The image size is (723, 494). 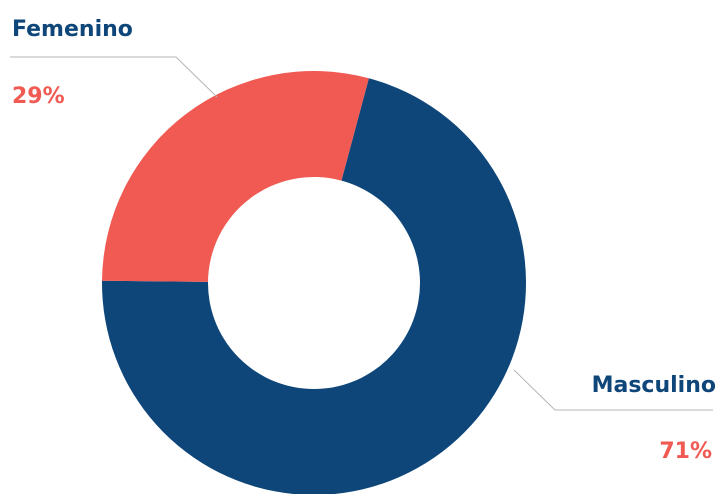 I want to click on leader-line-masculino, so click(x=613, y=390).